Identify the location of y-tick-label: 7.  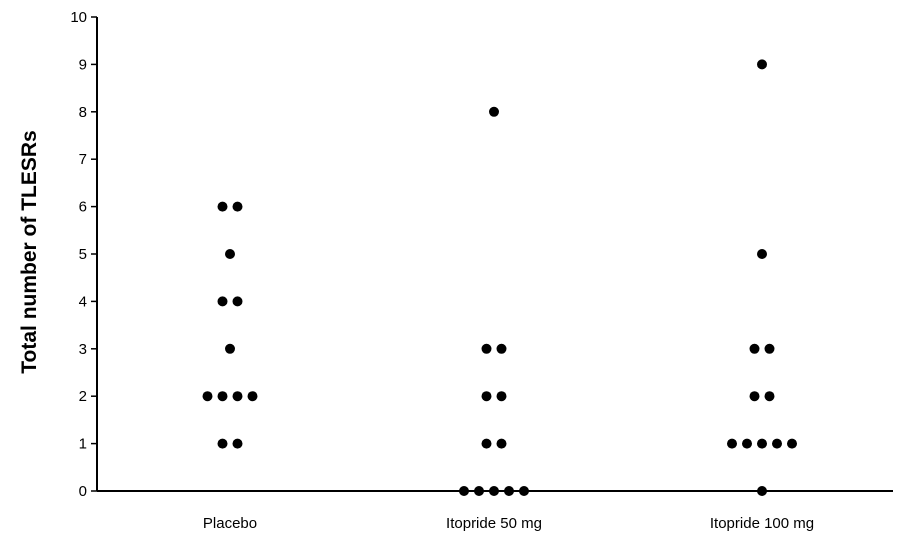
(83, 159).